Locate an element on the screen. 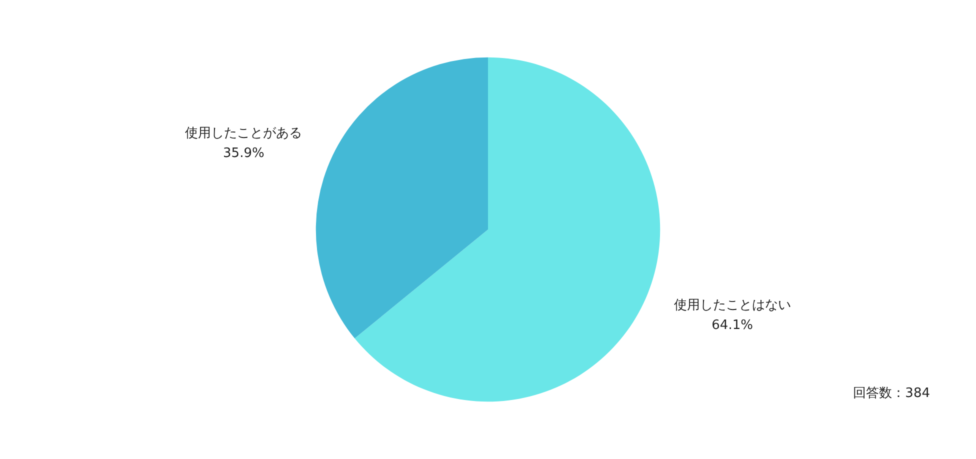 The width and height of the screenshot is (976, 459). text: 回答数：384 is located at coordinates (891, 393).